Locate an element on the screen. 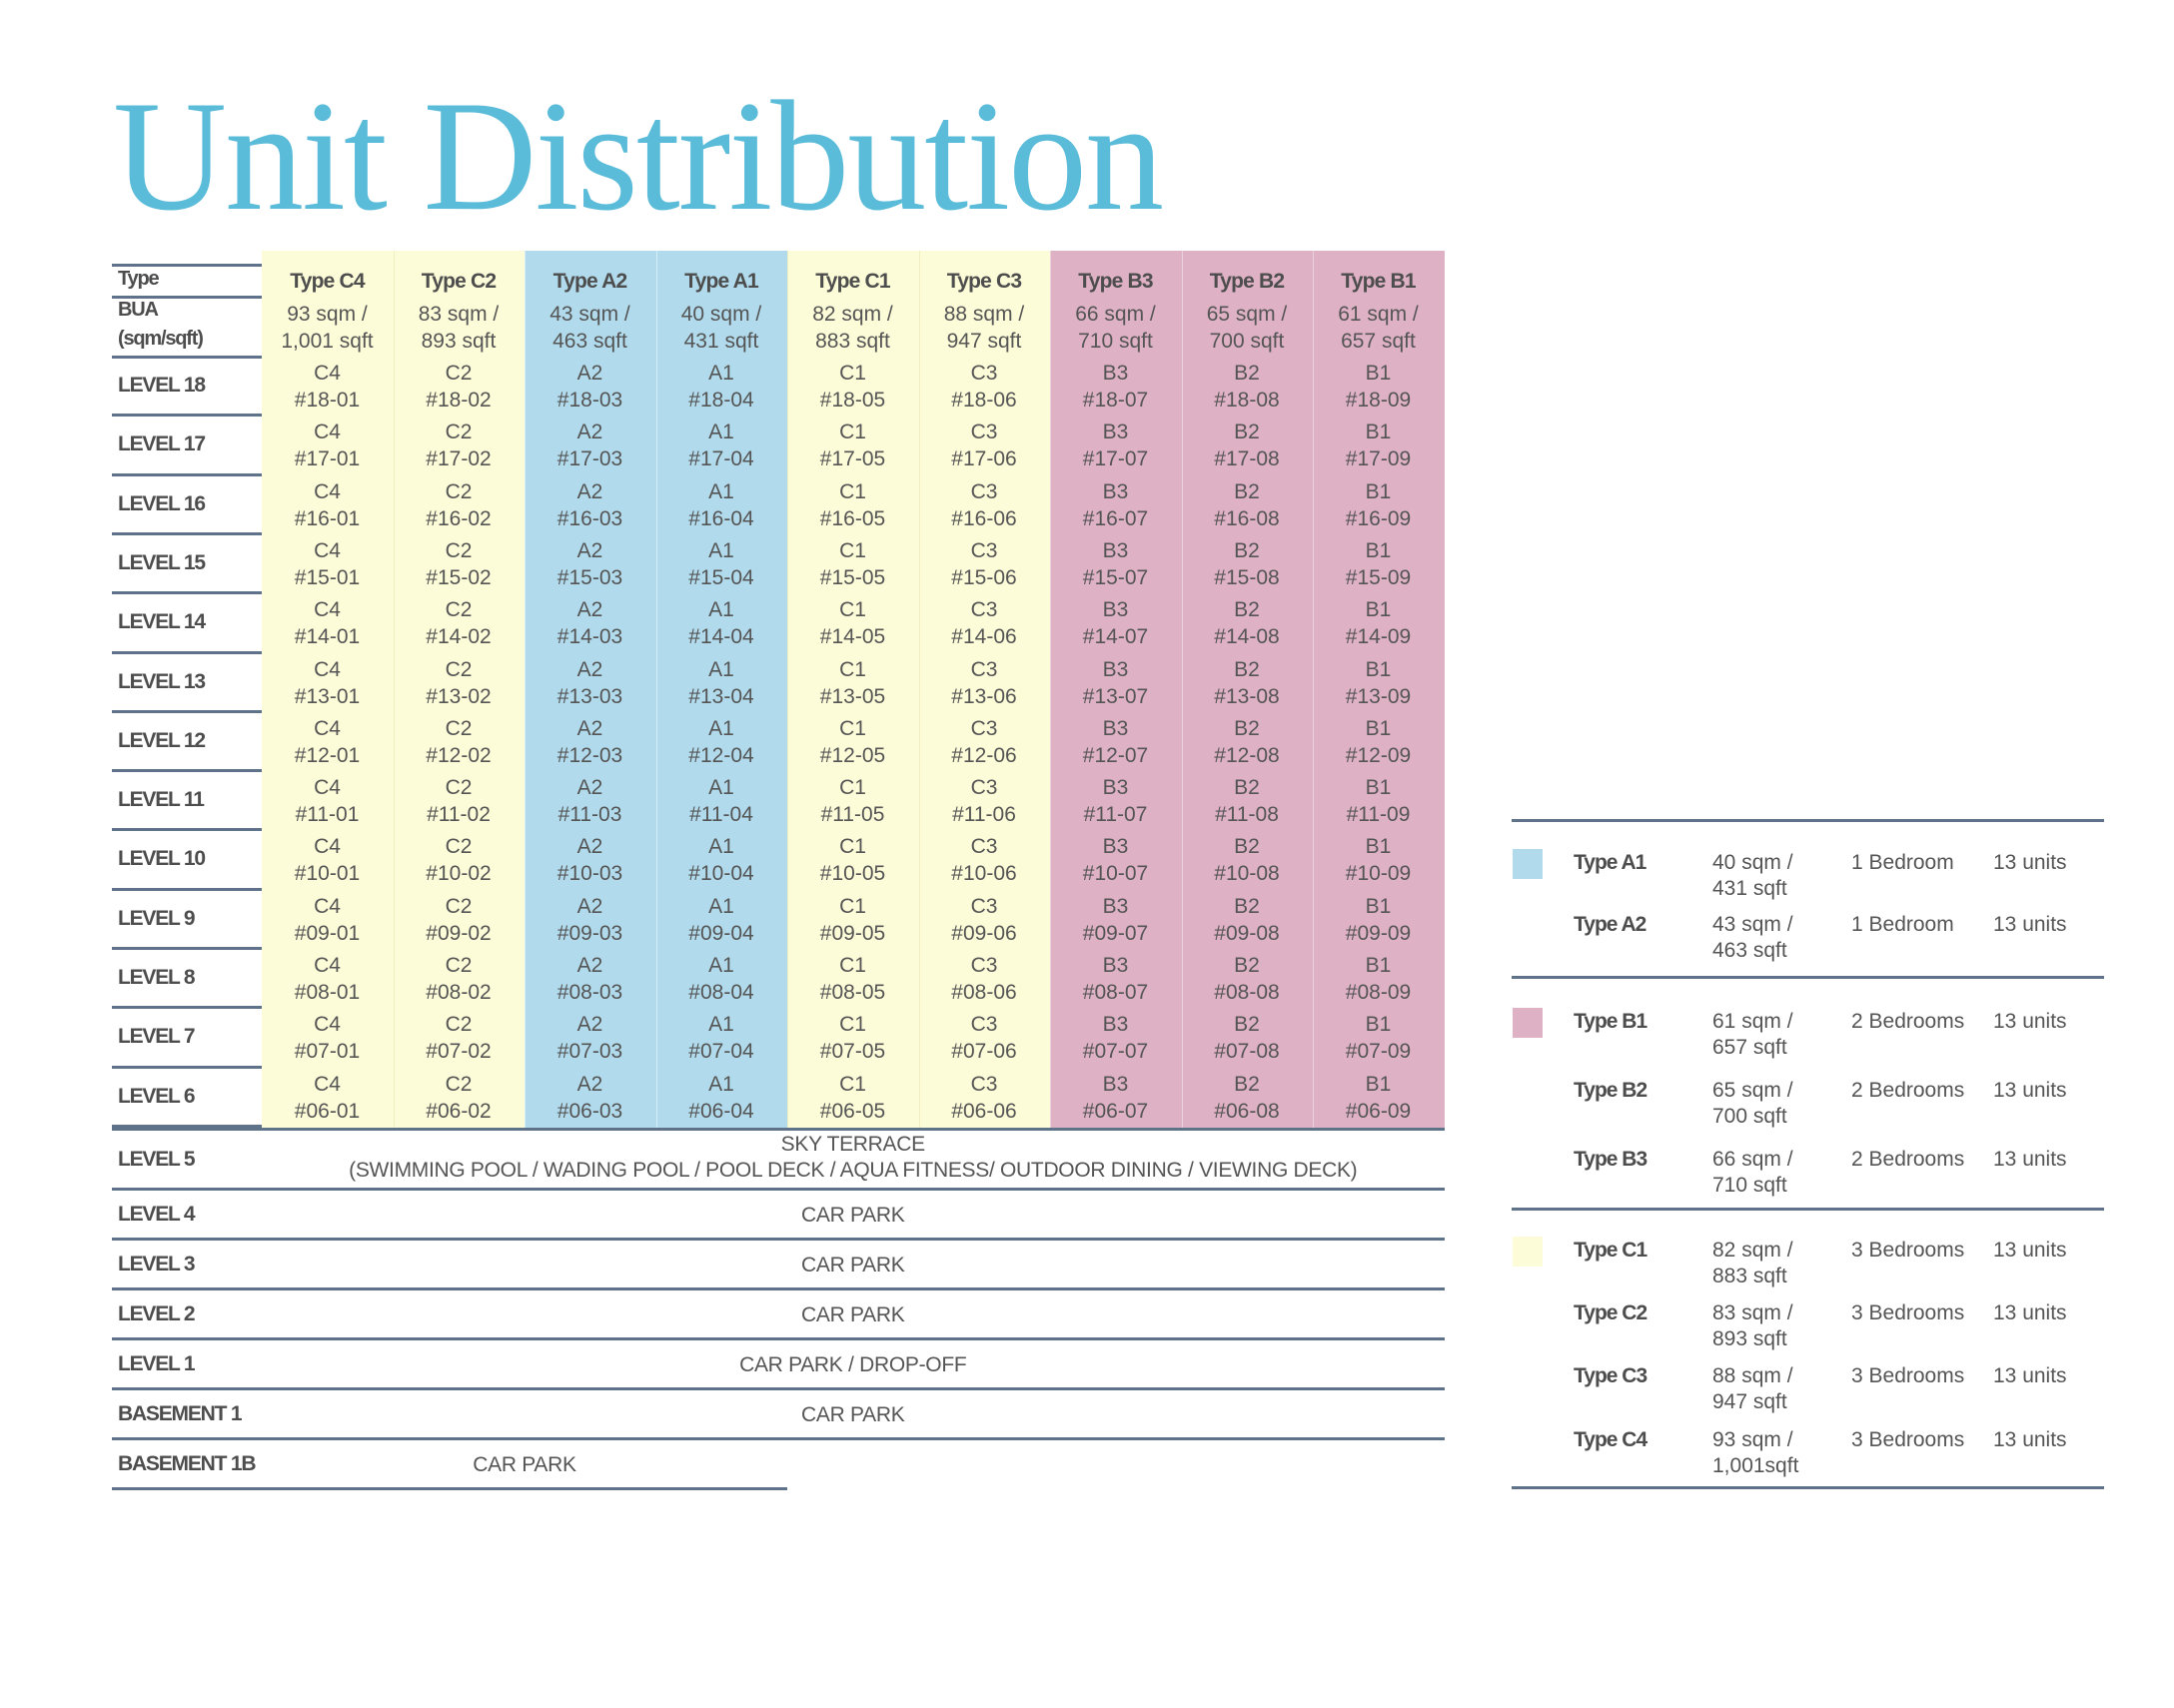 The width and height of the screenshot is (2174, 1708). legend-sqft: 700 sqft is located at coordinates (1749, 1116).